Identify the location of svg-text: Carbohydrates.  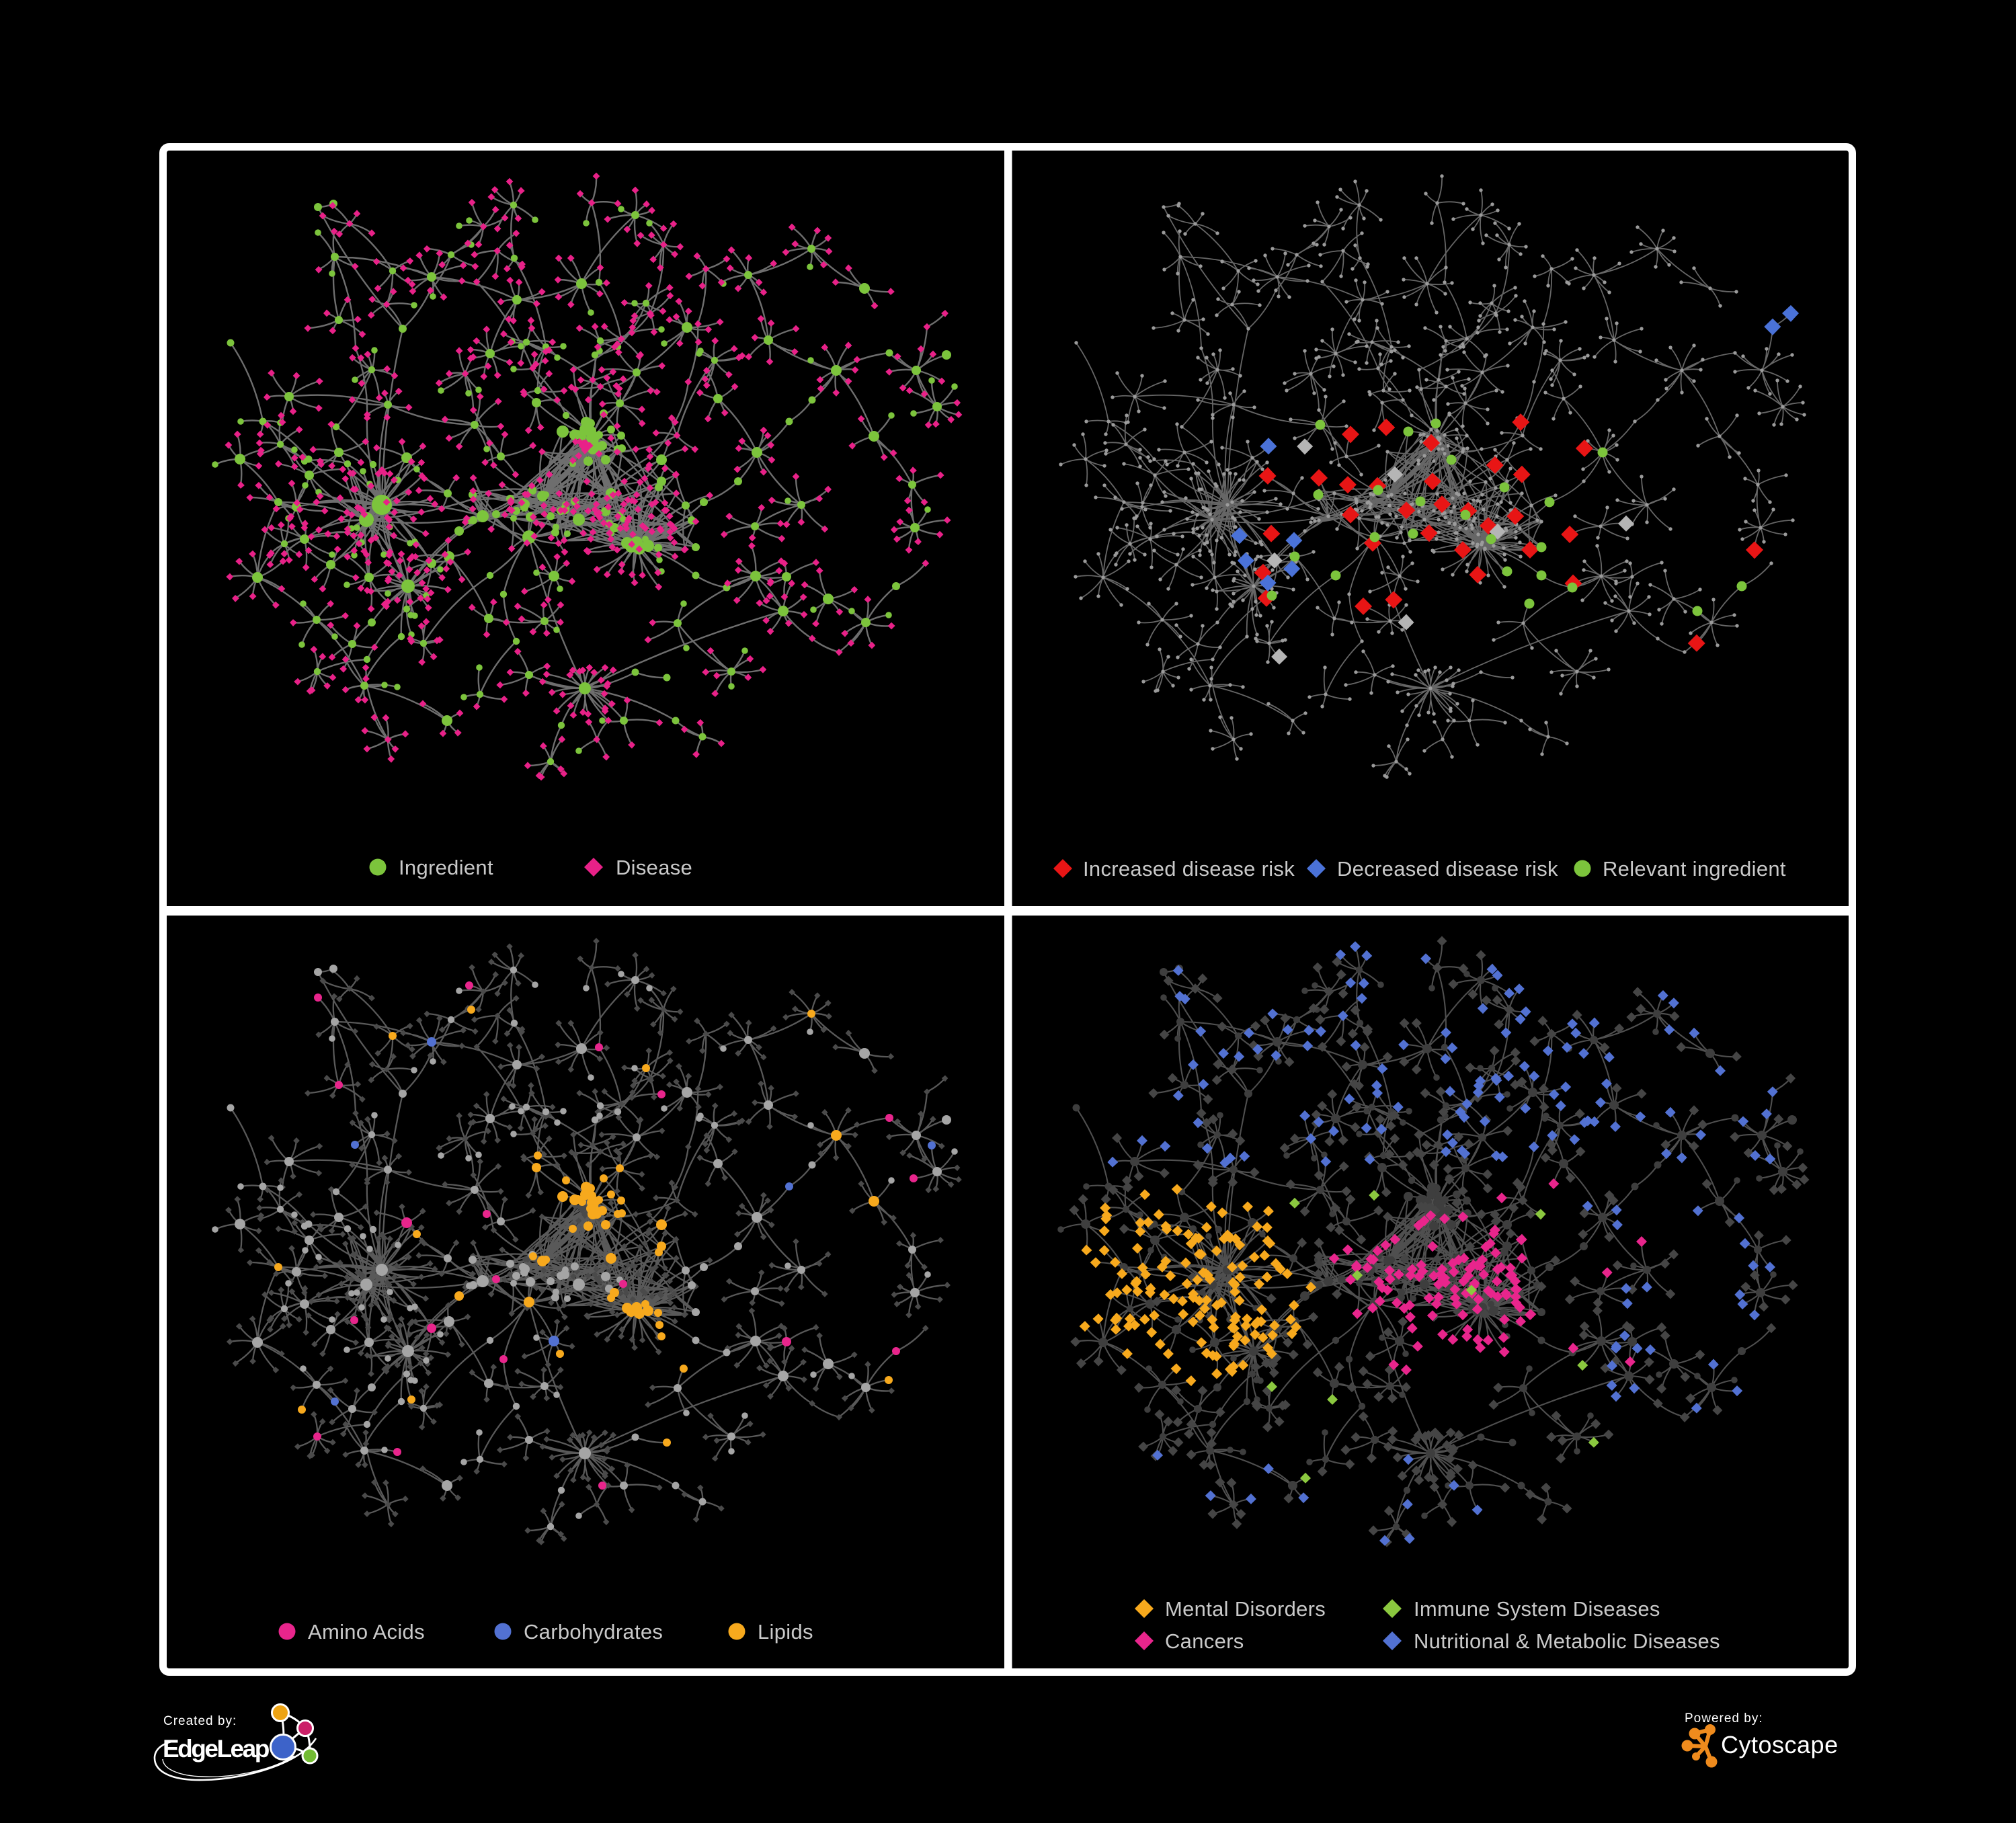
(593, 1632).